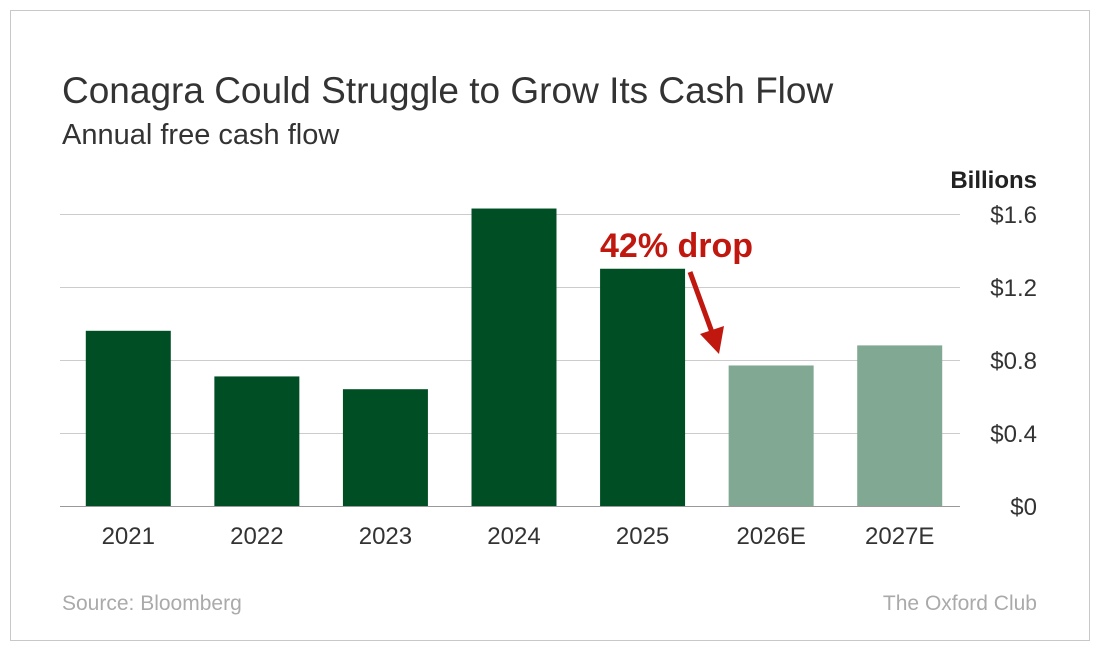 This screenshot has width=1100, height=650. Describe the element at coordinates (128, 418) in the screenshot. I see `bar-2021` at that location.